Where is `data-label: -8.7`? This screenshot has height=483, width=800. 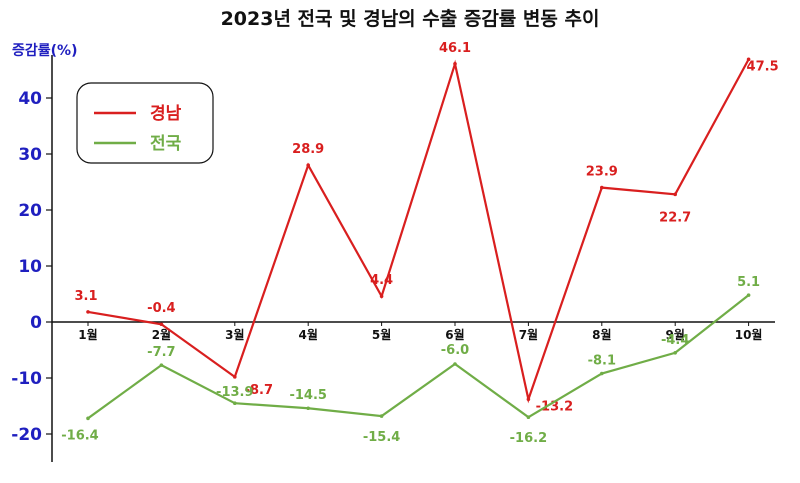
data-label: -8.7 is located at coordinates (259, 390).